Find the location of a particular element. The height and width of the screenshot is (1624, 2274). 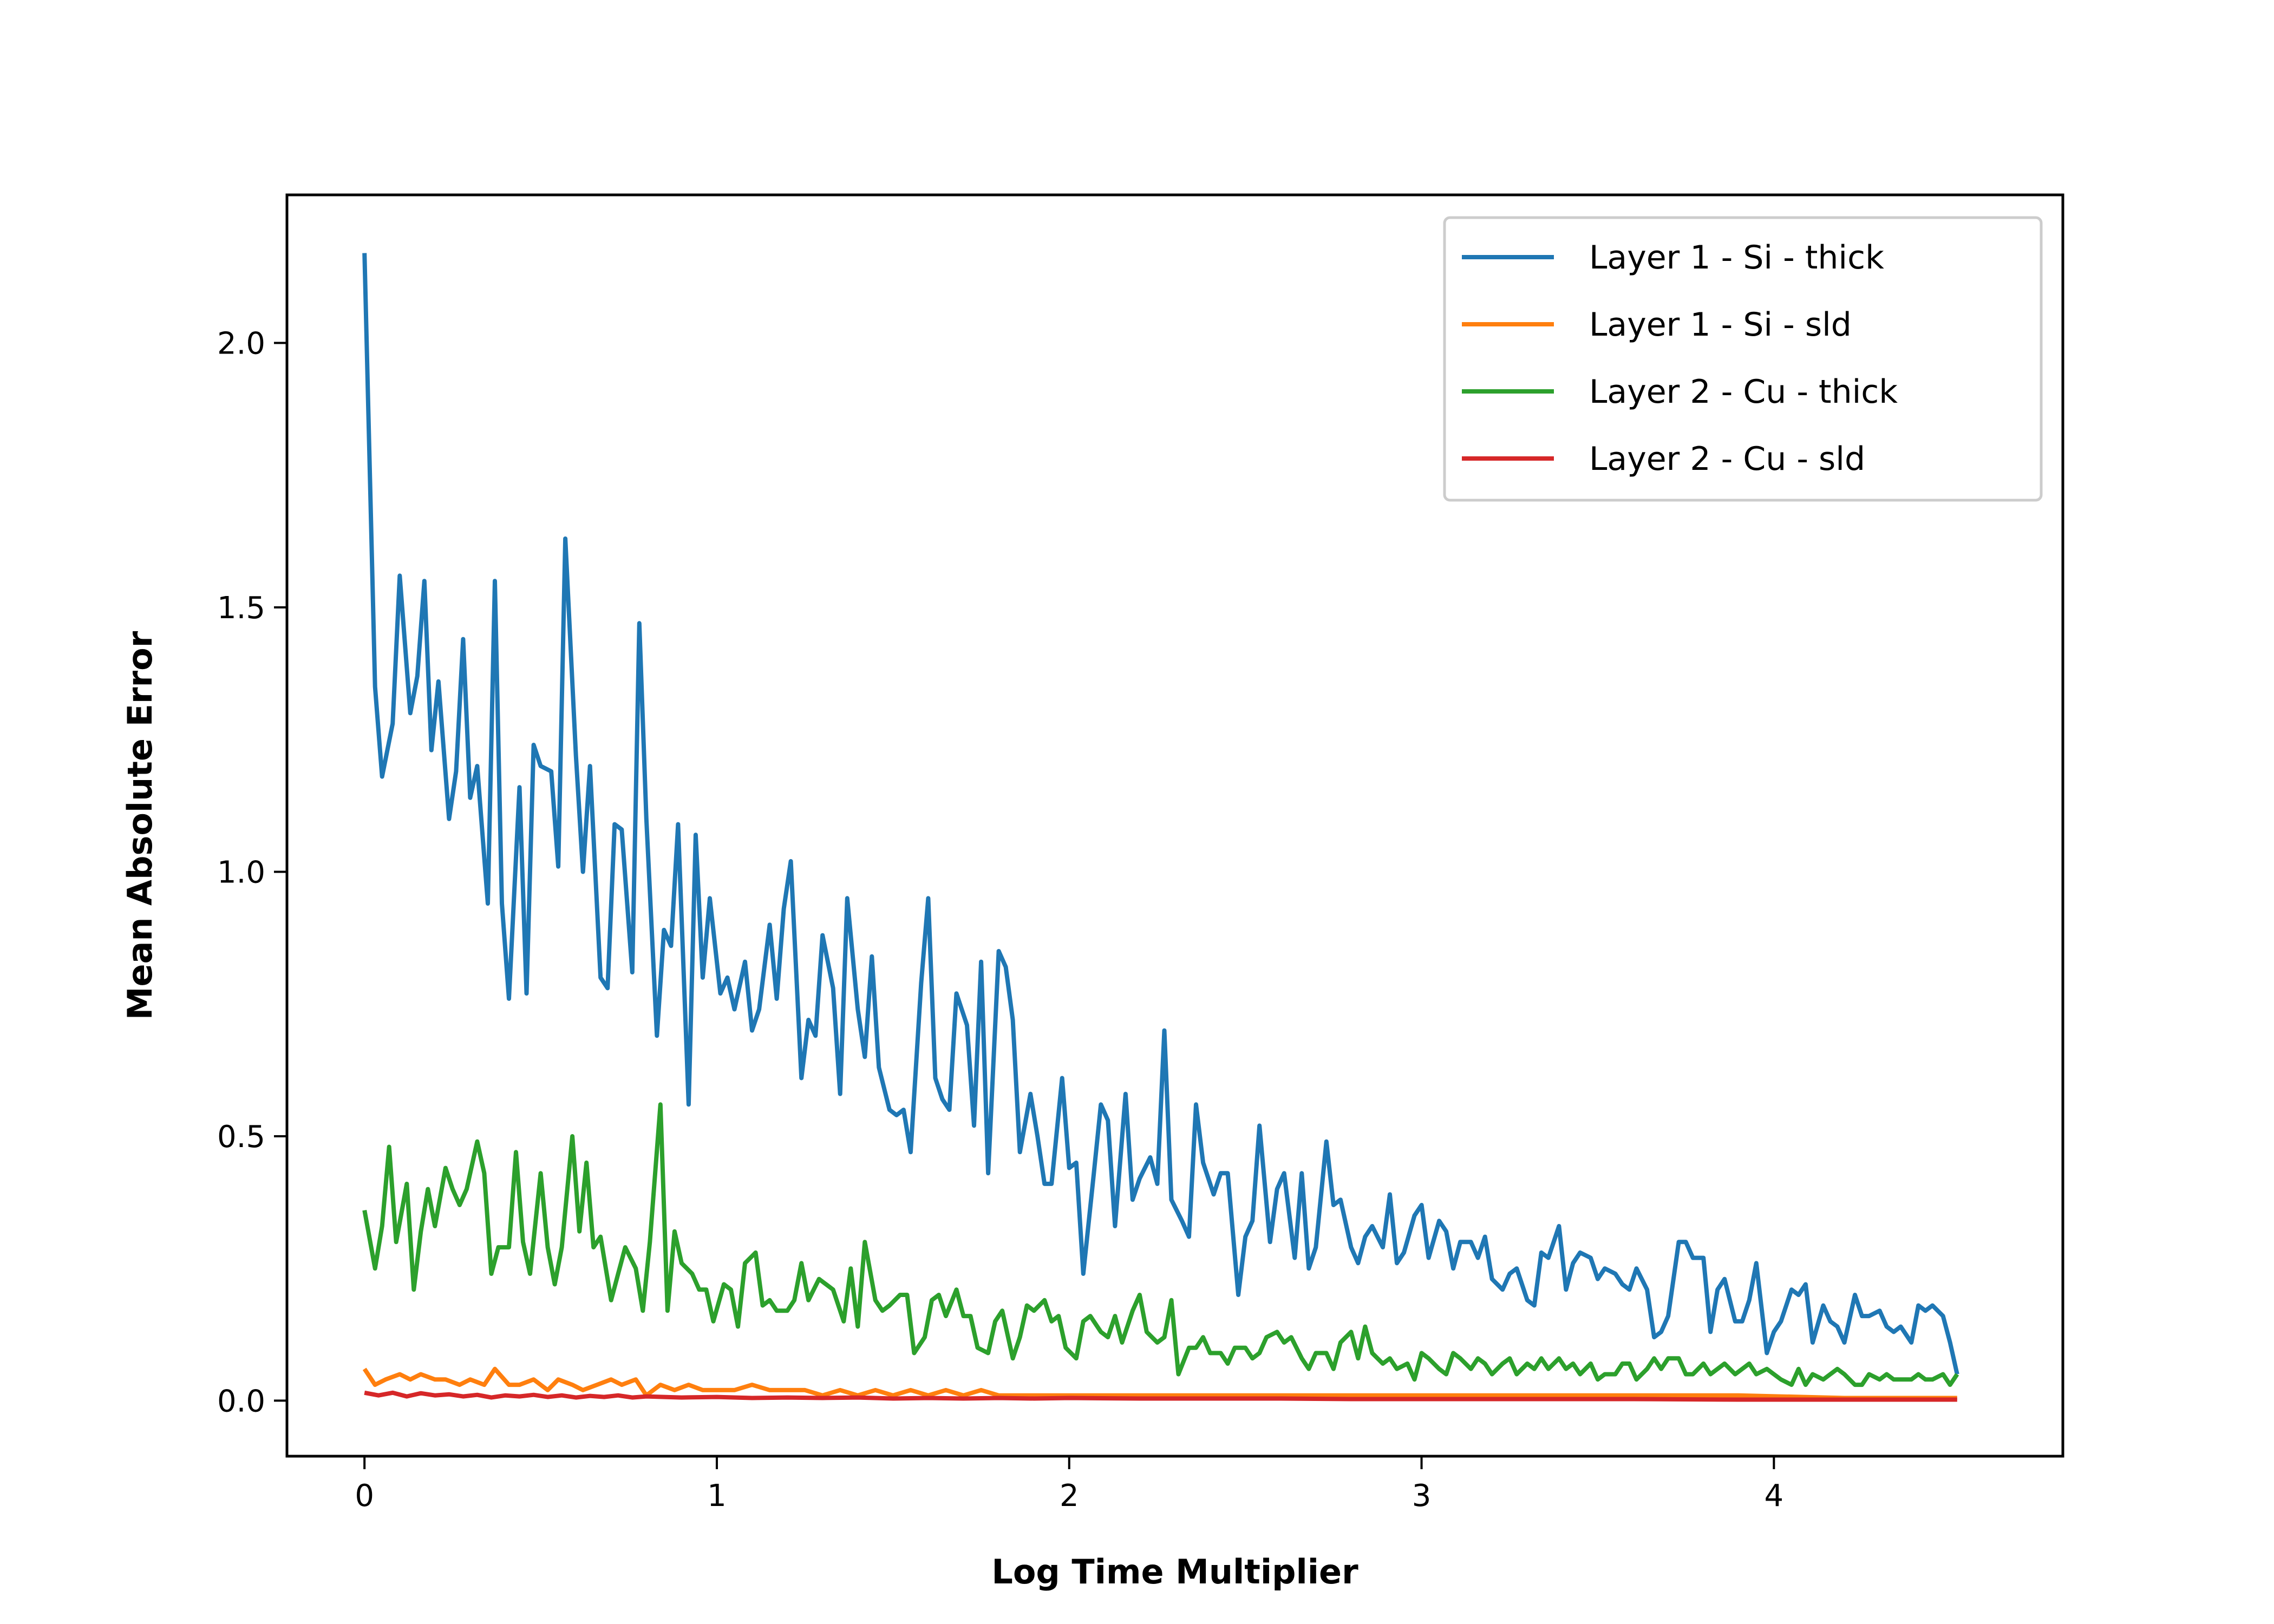

y-tick-label: 1.0 is located at coordinates (241, 872).